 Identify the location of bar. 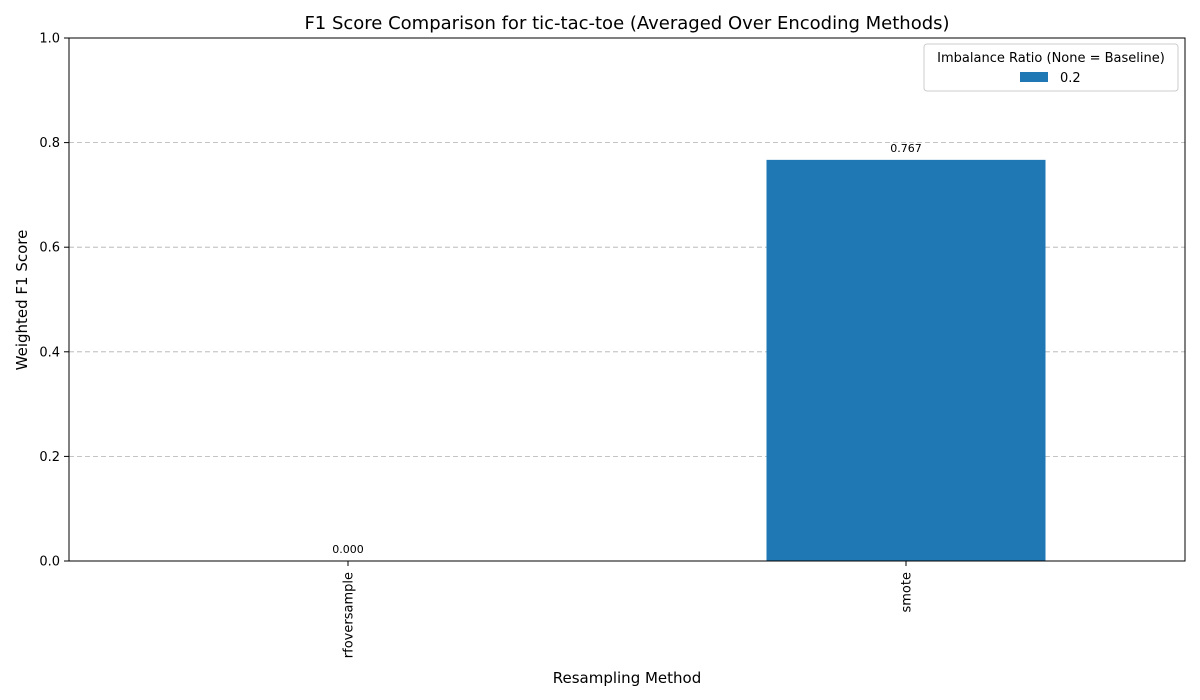
(906, 360).